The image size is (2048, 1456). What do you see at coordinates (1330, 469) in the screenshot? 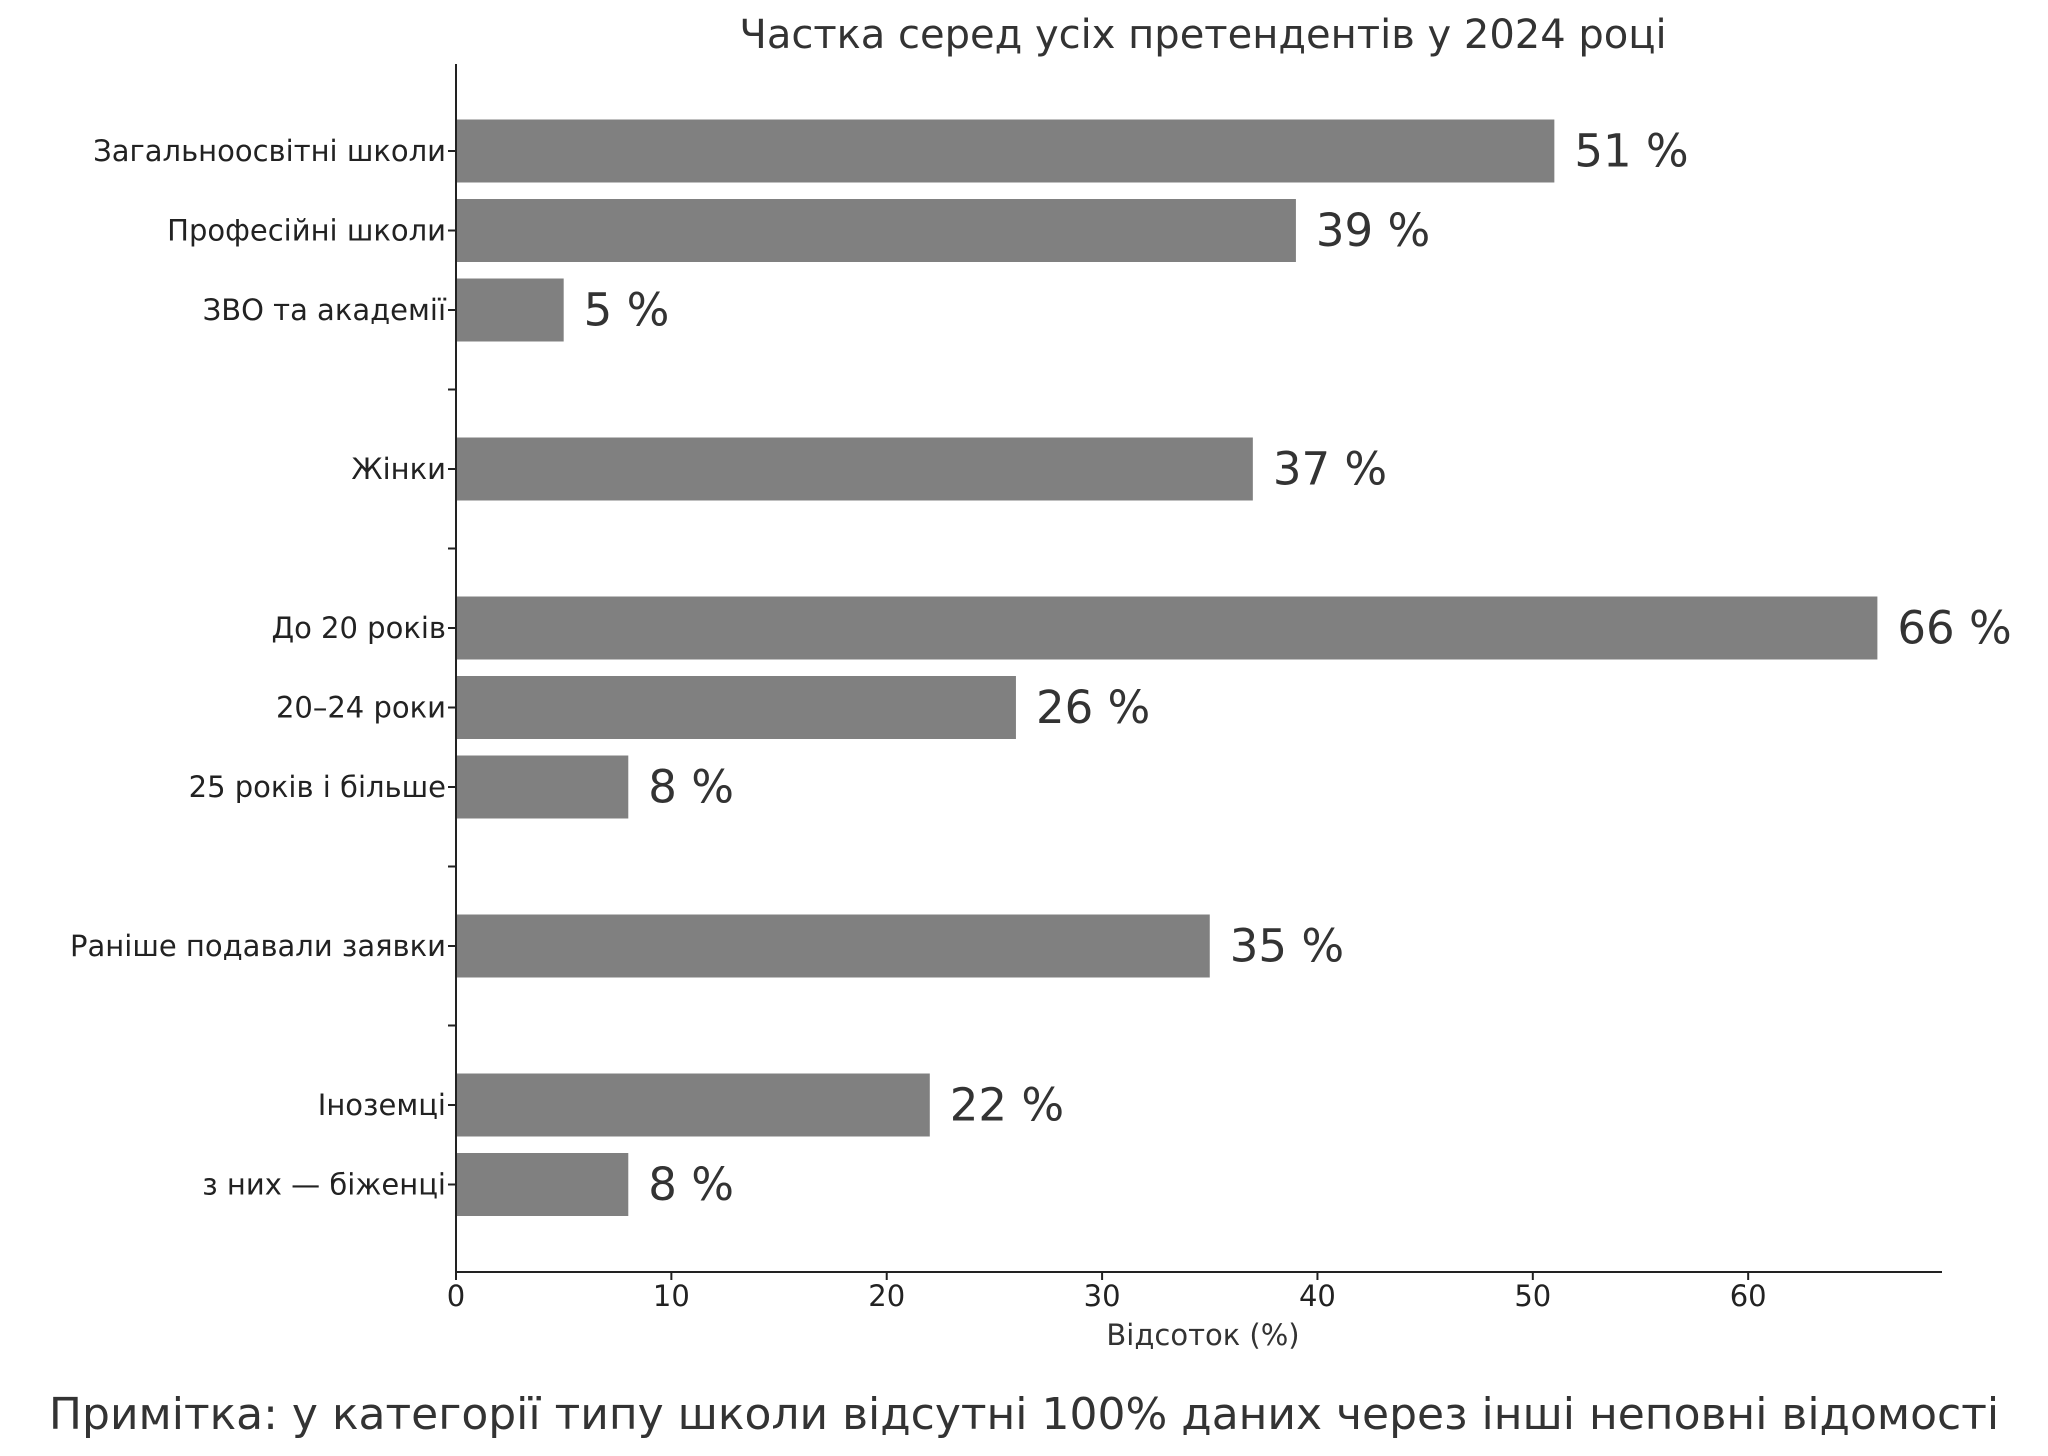
I see `data-label: 37 %` at bounding box center [1330, 469].